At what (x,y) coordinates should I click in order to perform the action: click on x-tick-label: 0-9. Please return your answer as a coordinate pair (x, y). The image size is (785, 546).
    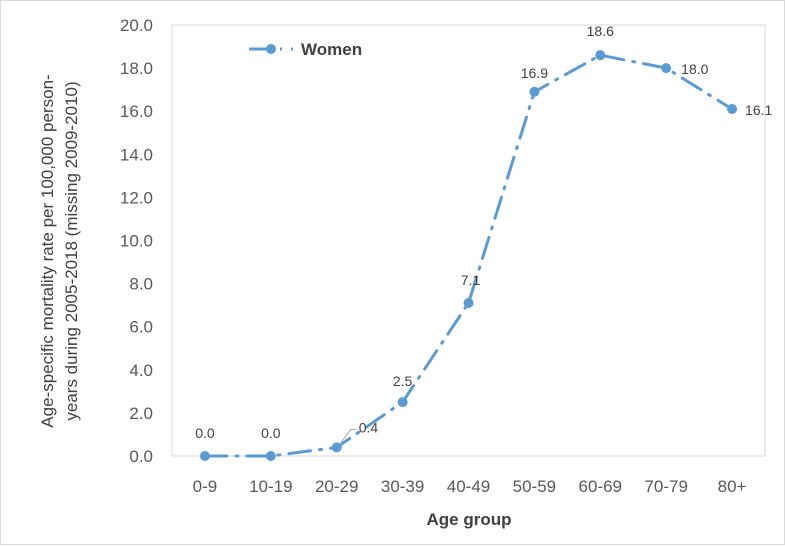
    Looking at the image, I should click on (205, 486).